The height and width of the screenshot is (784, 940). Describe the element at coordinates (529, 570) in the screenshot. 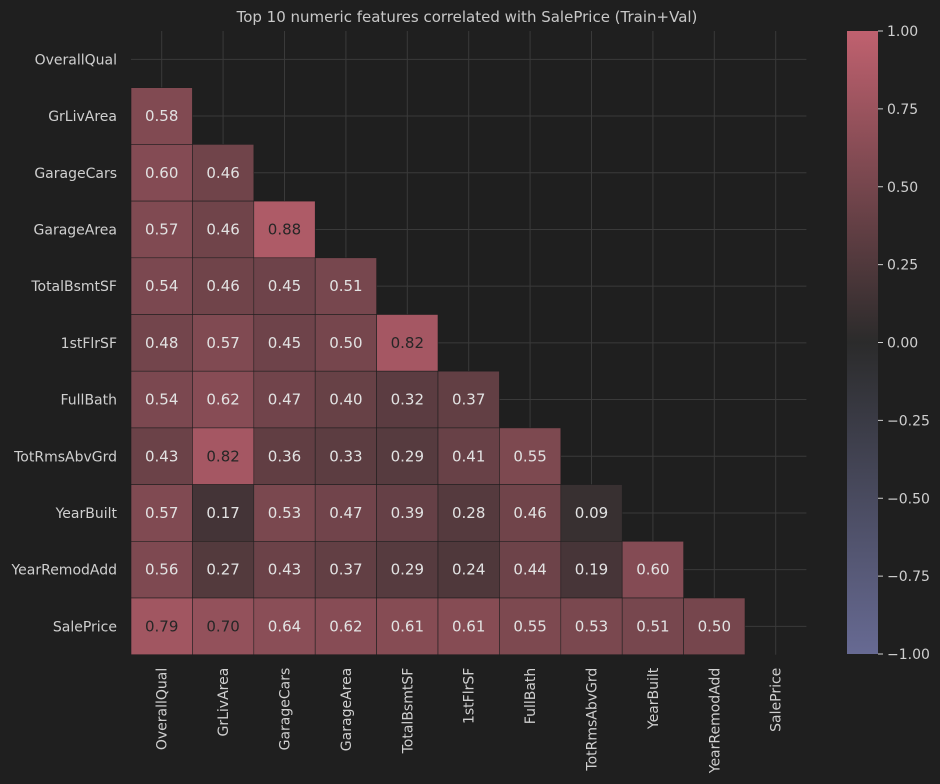

I see `cell-value-label: 0.44` at that location.